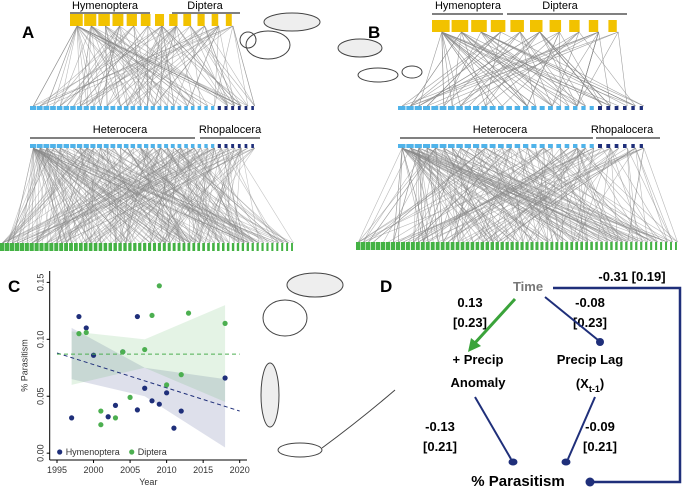 The image size is (685, 494). What do you see at coordinates (440, 426) in the screenshot?
I see `edge-label: -0.13` at bounding box center [440, 426].